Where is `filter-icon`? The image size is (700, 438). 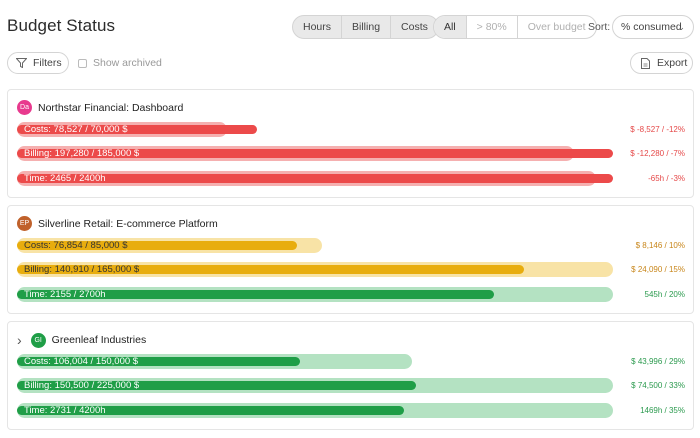
filter-icon is located at coordinates (21, 63).